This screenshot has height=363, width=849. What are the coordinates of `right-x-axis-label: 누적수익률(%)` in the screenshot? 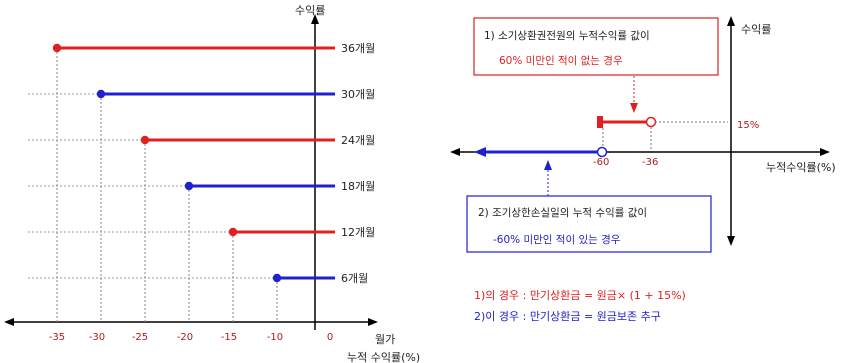 It's located at (801, 167).